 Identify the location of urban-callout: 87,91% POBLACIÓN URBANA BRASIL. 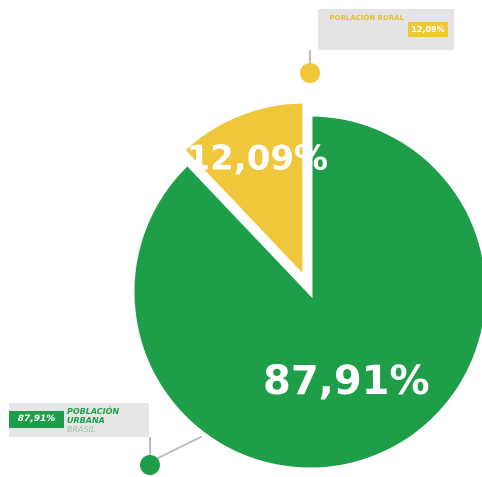
(79, 420).